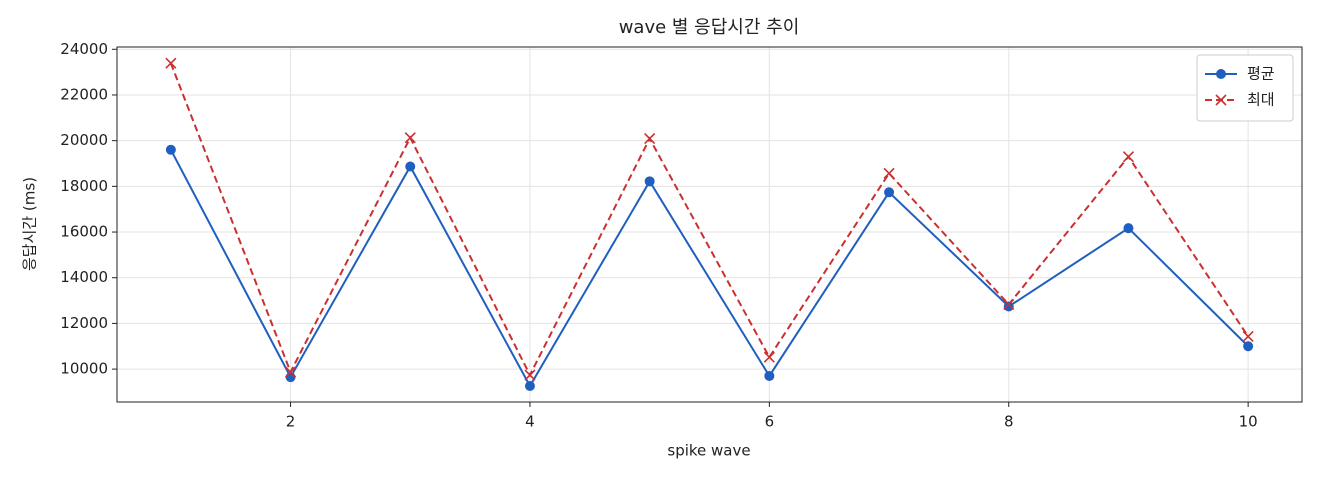  Describe the element at coordinates (84, 94) in the screenshot. I see `y-tick-label: 22000` at that location.